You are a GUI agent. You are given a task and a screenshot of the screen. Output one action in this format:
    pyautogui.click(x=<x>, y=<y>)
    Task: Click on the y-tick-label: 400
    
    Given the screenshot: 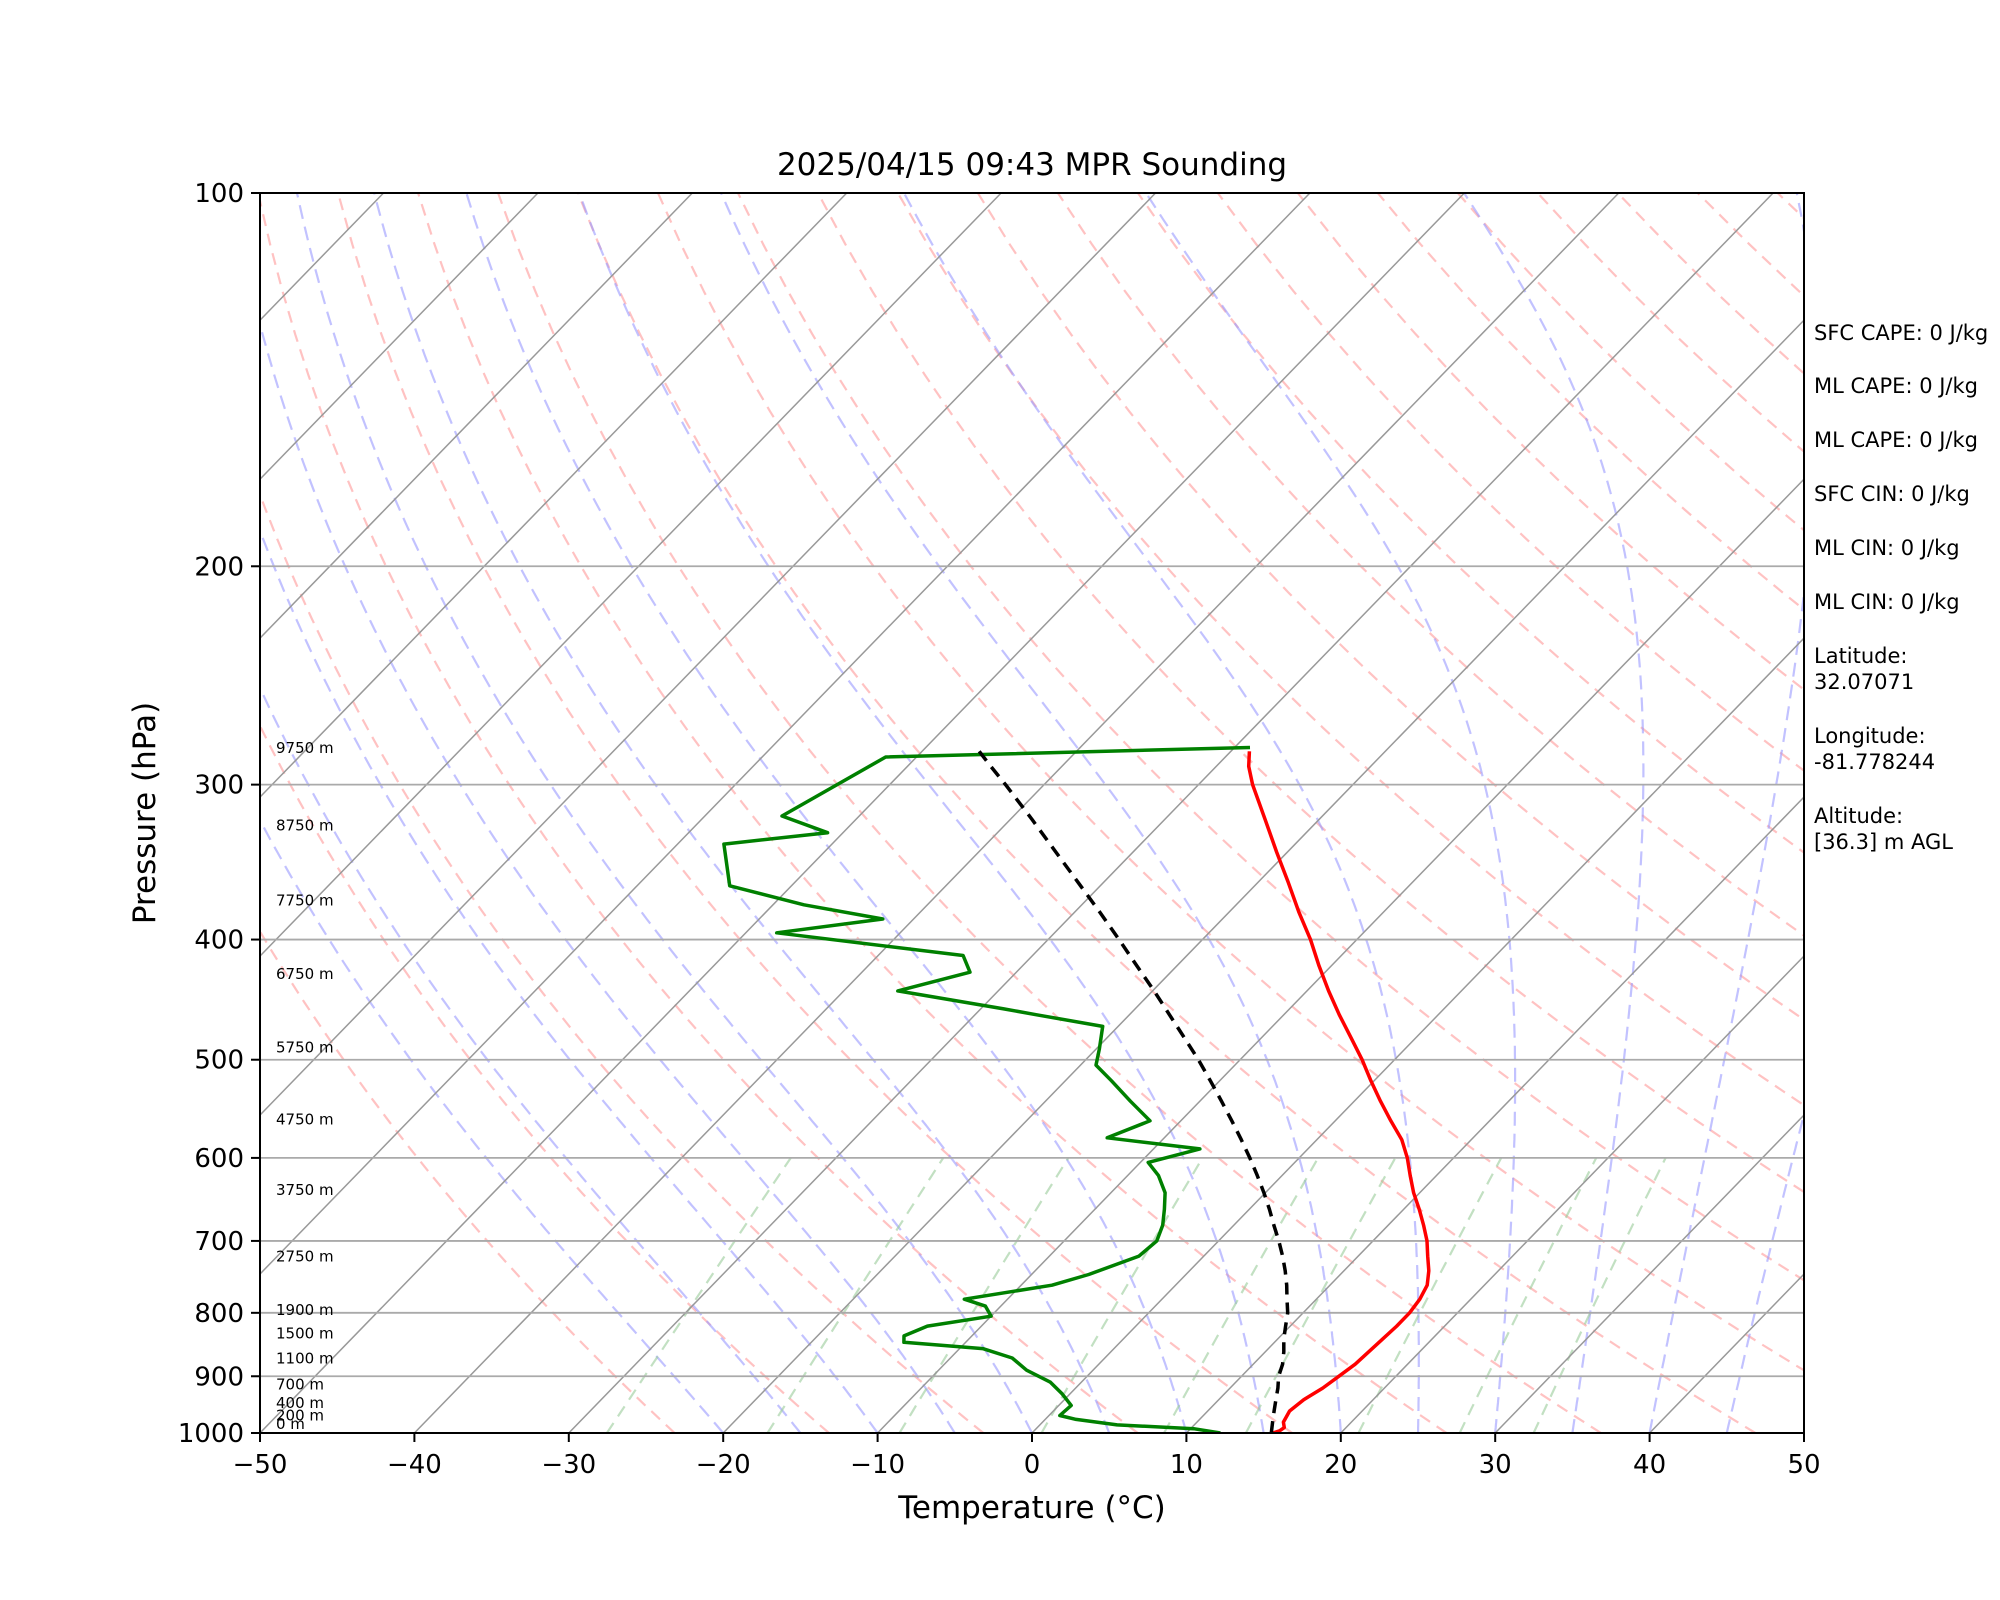 What is the action you would take?
    pyautogui.click(x=219, y=941)
    